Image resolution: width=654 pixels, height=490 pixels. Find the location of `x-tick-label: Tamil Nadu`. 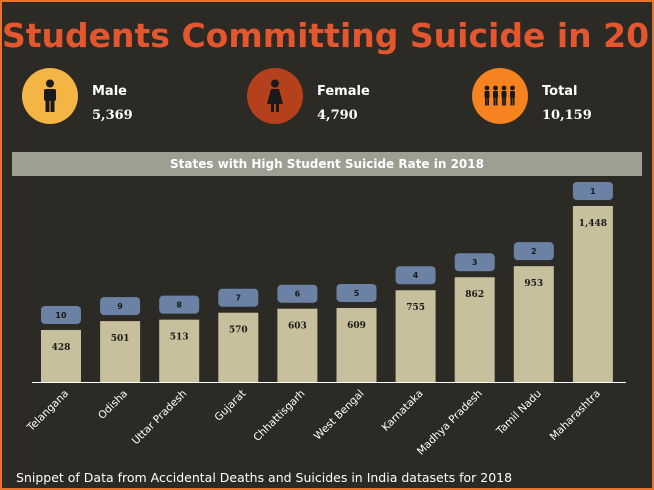

x-tick-label: Tamil Nadu is located at coordinates (519, 413).